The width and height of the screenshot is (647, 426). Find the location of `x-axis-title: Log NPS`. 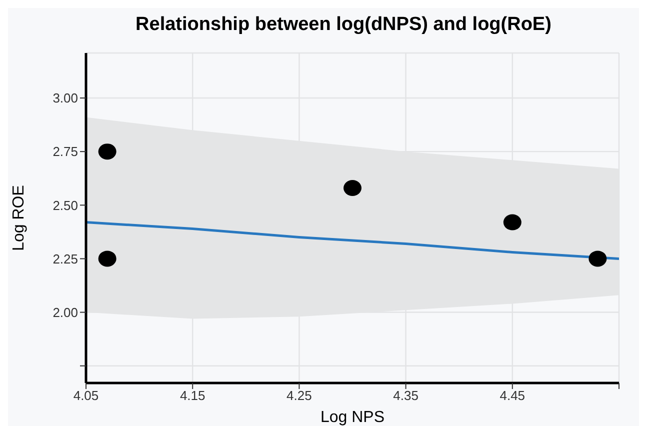

x-axis-title: Log NPS is located at coordinates (352, 417).